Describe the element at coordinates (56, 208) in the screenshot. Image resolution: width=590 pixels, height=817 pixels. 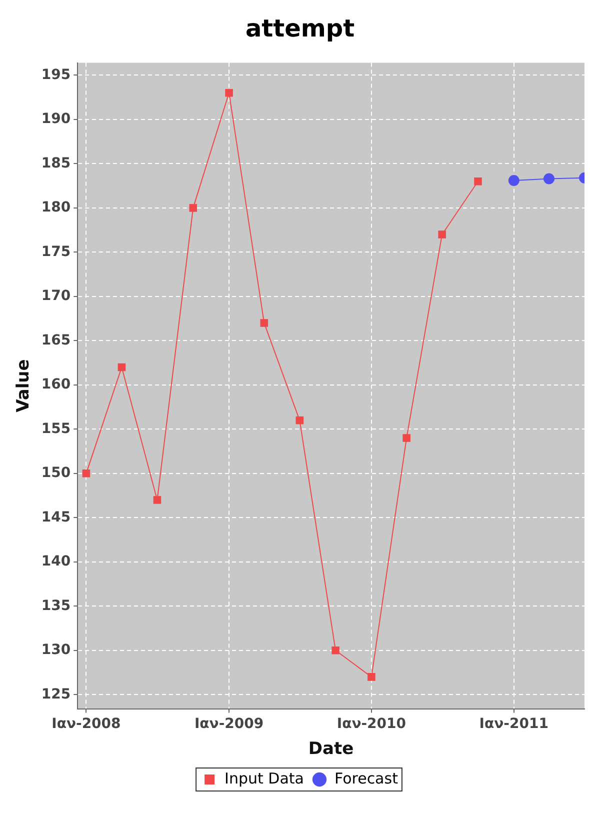
I see `y-tick-label: 180` at that location.